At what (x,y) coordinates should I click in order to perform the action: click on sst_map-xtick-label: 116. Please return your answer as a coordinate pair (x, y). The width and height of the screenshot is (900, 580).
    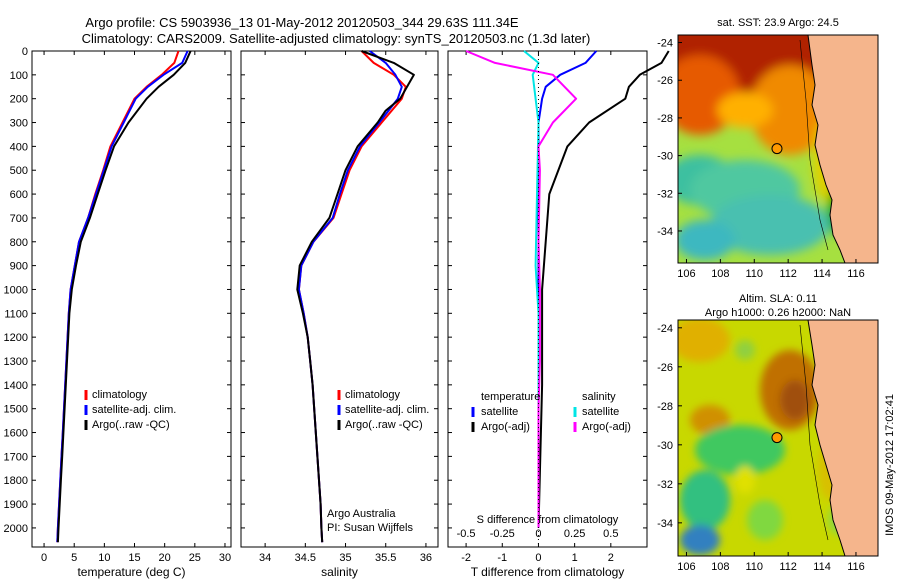
    Looking at the image, I should click on (856, 274).